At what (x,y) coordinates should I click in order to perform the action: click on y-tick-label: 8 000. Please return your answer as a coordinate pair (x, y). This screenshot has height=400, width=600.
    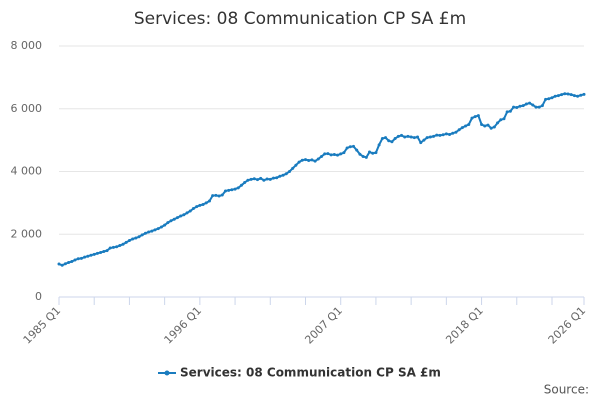
    Looking at the image, I should click on (27, 45).